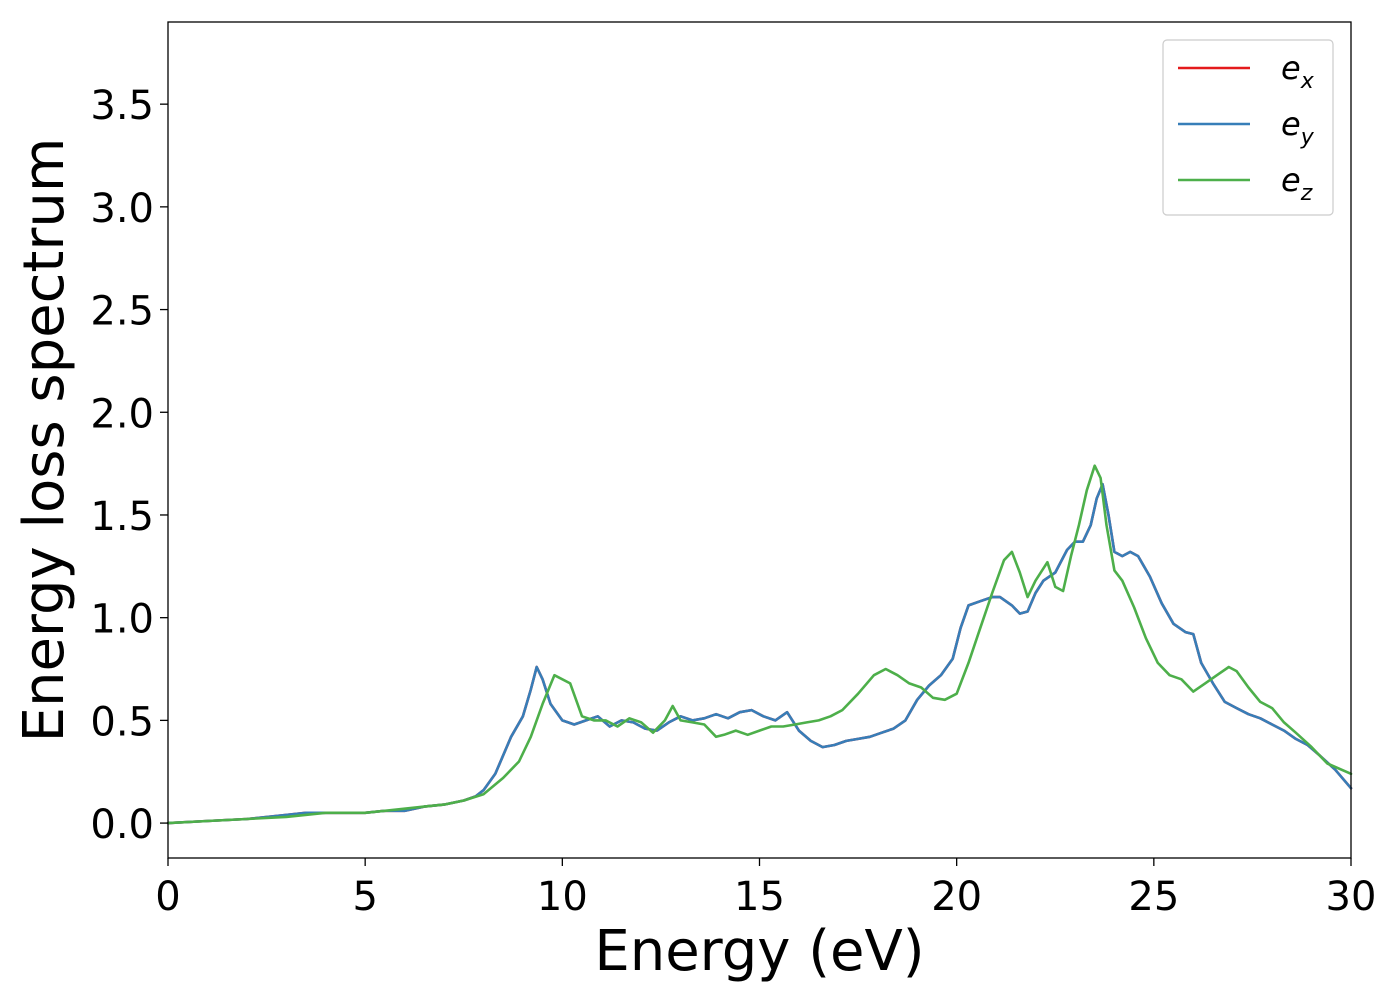  I want to click on y-tick-label: 2.0, so click(122, 414).